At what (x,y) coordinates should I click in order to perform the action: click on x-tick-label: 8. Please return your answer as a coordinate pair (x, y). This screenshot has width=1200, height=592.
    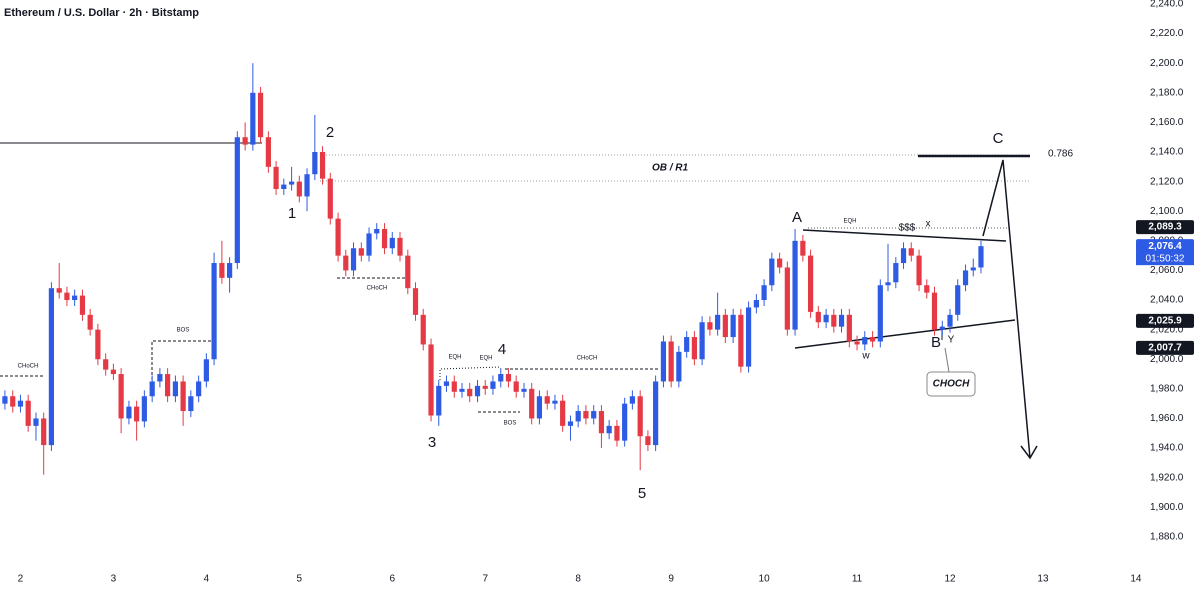
    Looking at the image, I should click on (578, 579).